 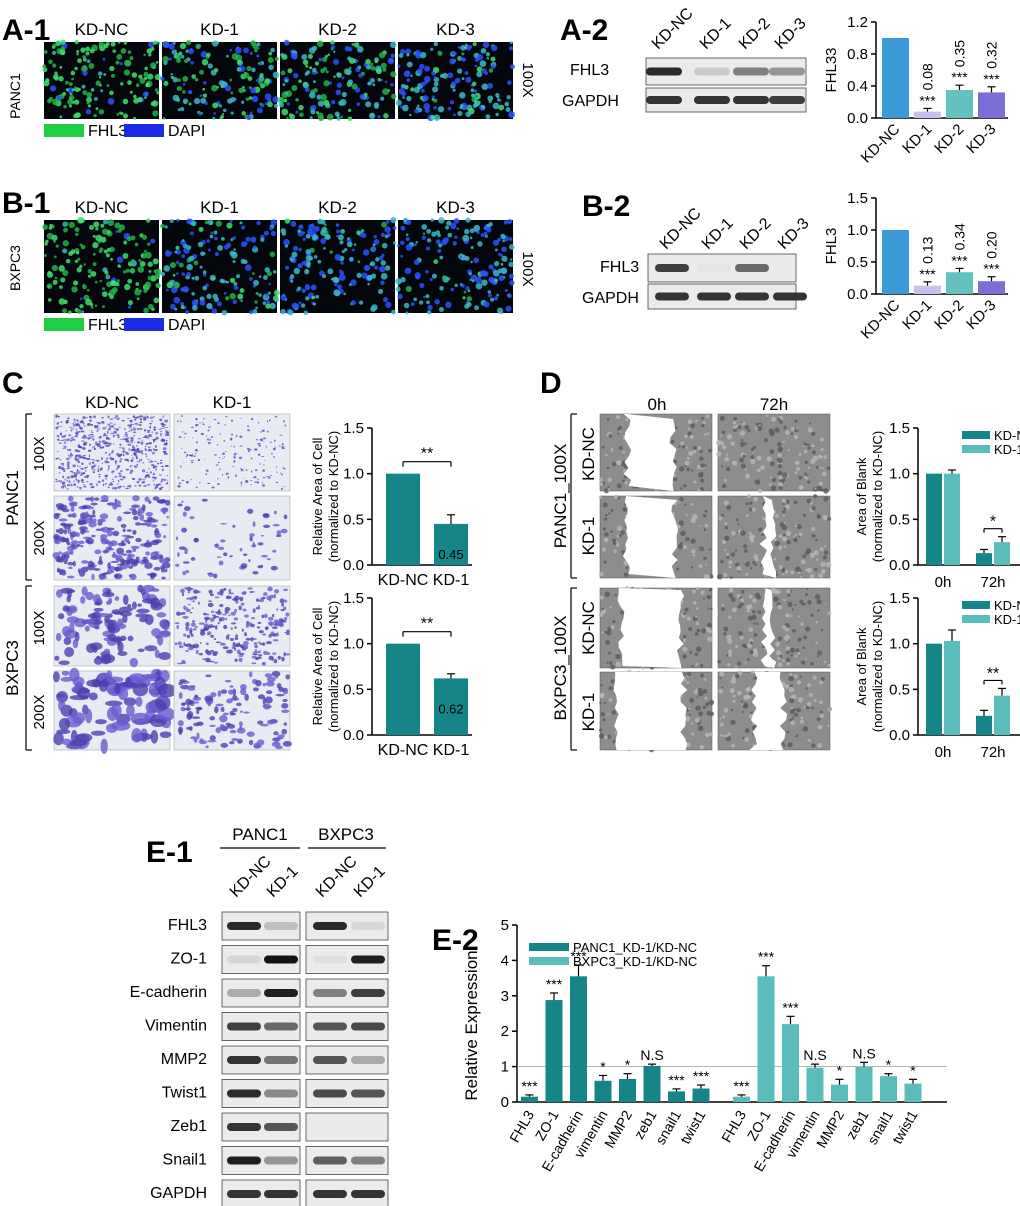 What do you see at coordinates (169, 852) in the screenshot?
I see `panel-label-e1: E-1` at bounding box center [169, 852].